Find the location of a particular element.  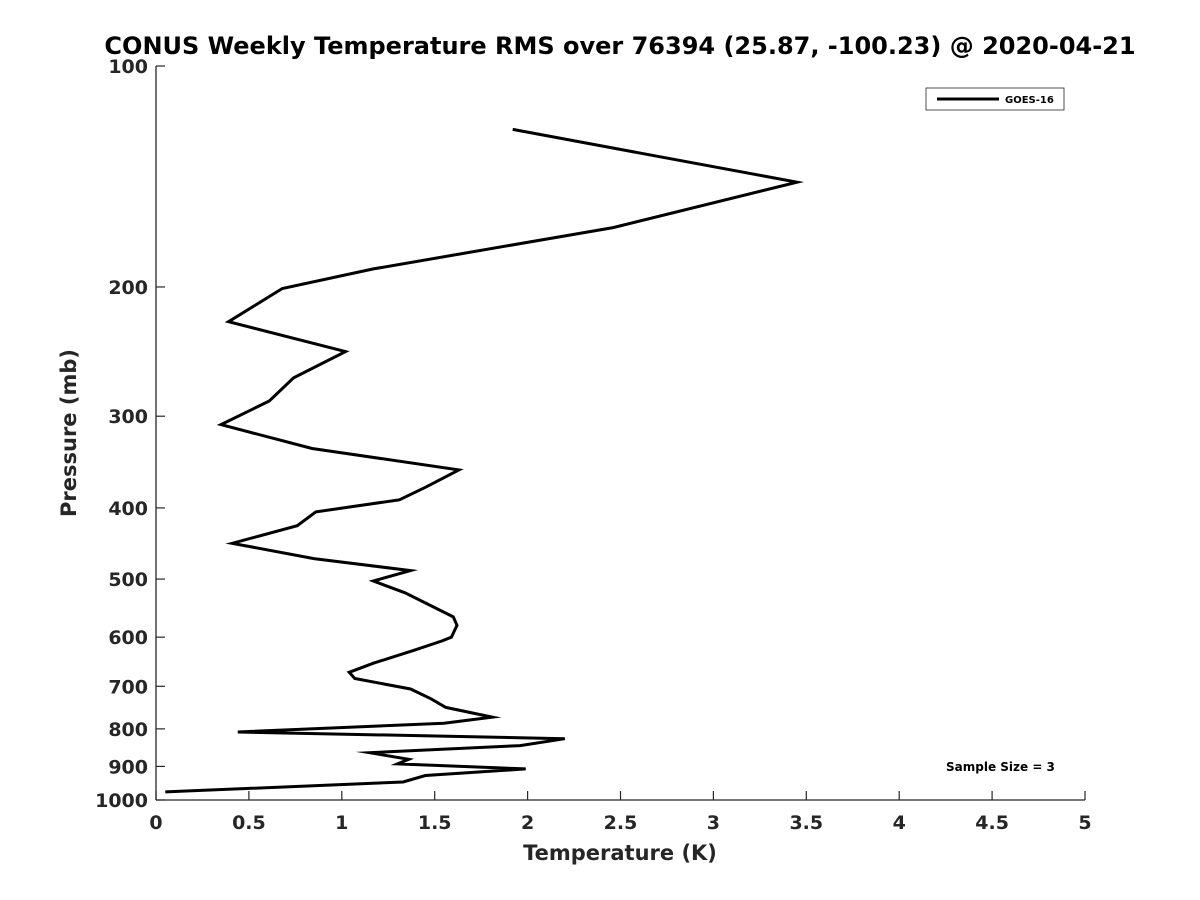

x-ticks: 0 0.5 1 1.5 2 2.5 3 3.5 4 4.5 5 is located at coordinates (620, 812).